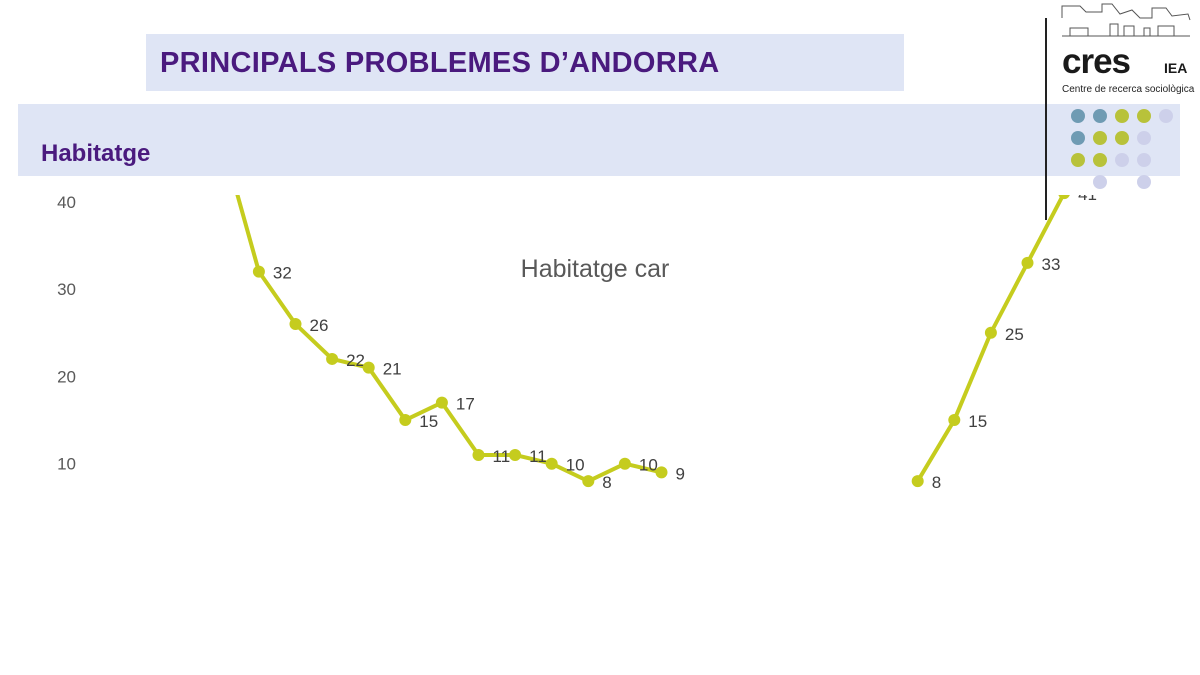 This screenshot has height=675, width=1200. Describe the element at coordinates (1051, 264) in the screenshot. I see `data-label: 33` at that location.